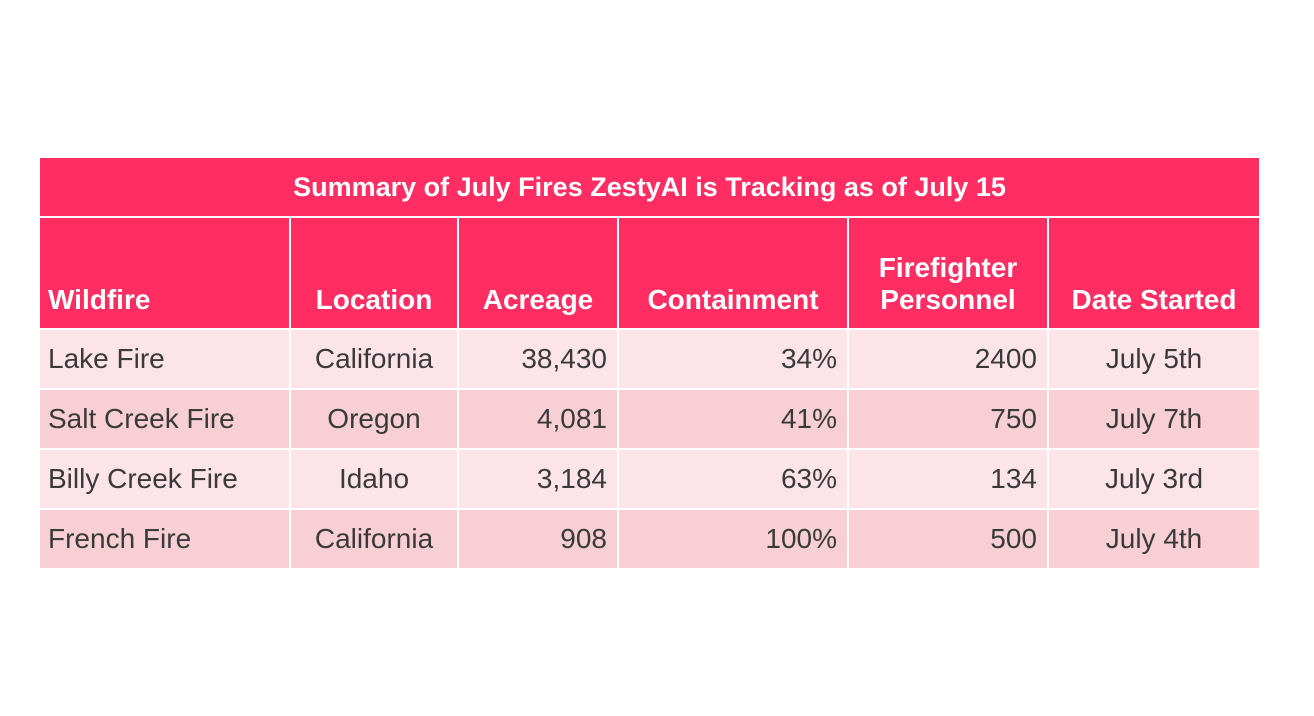  Describe the element at coordinates (1153, 358) in the screenshot. I see `cell-date-started: July 5th` at that location.